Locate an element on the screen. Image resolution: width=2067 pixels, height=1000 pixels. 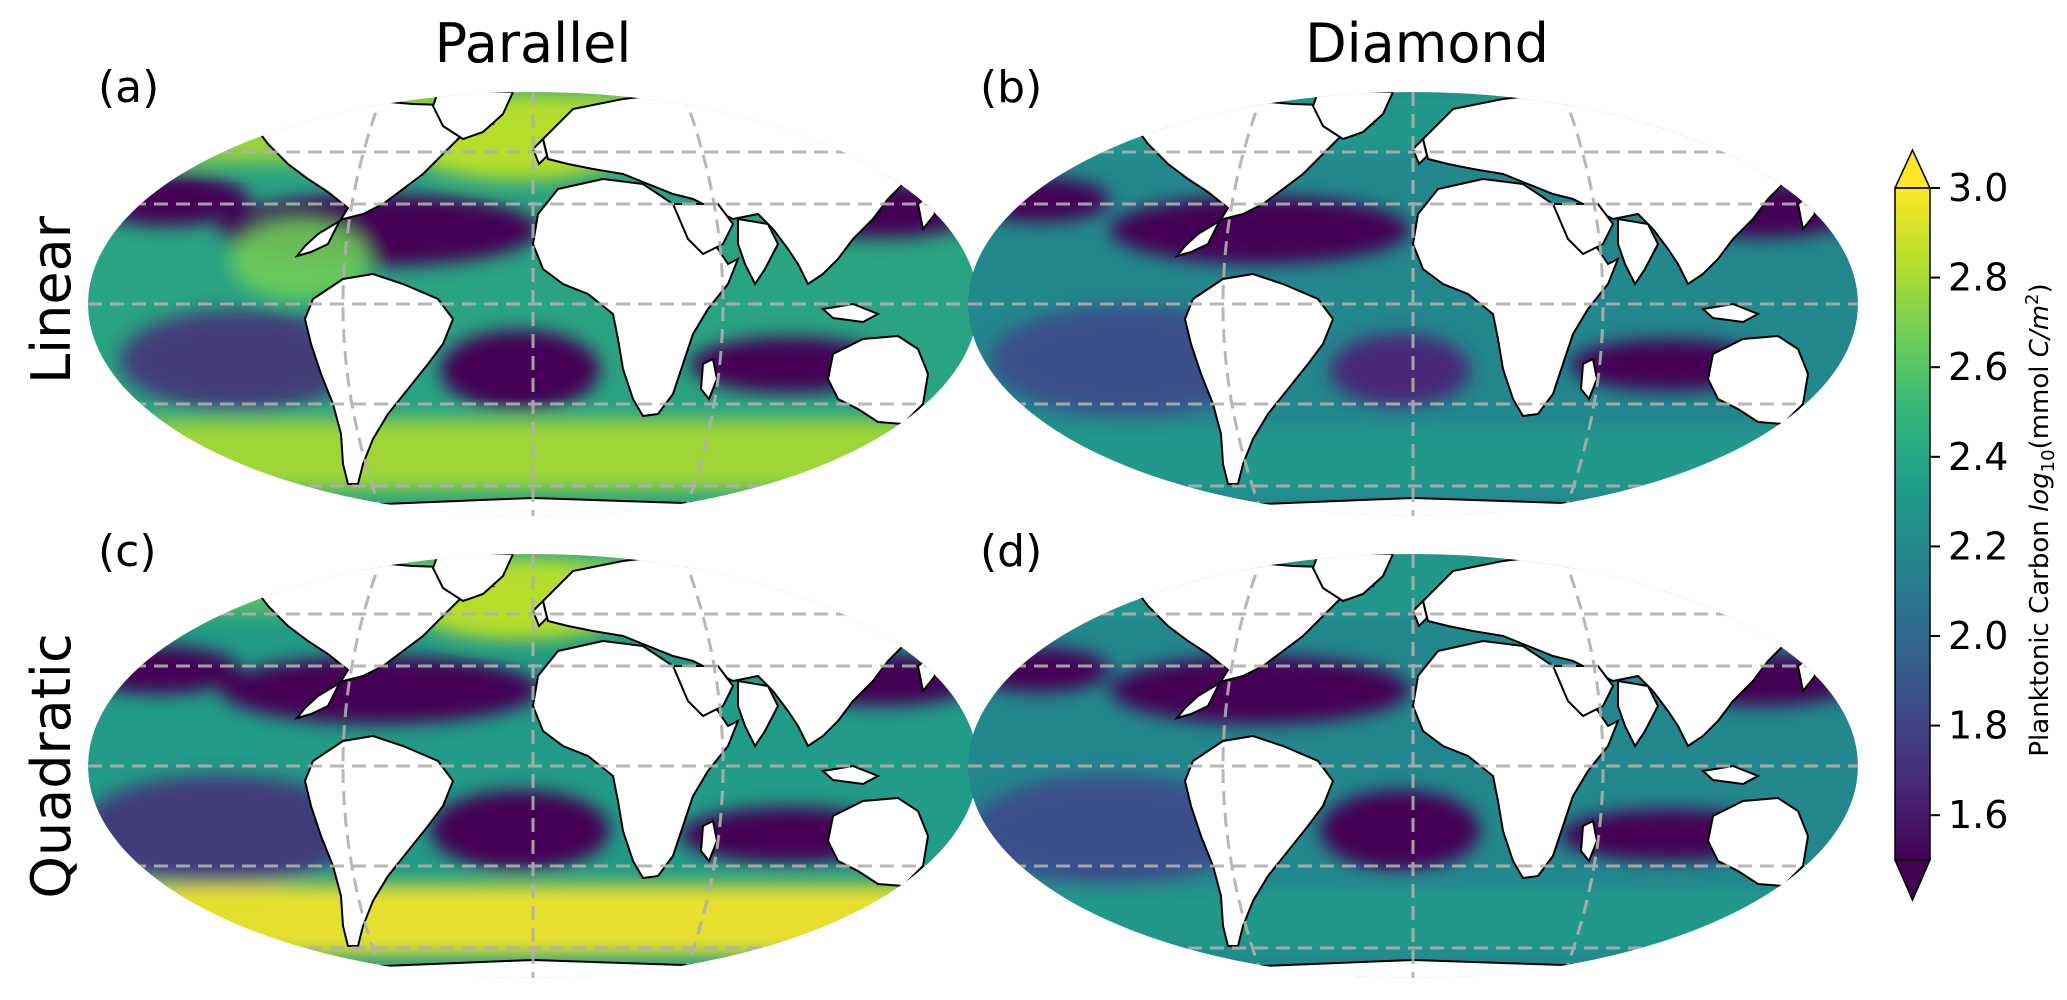
row-title-linear: Linear is located at coordinates (51, 299).